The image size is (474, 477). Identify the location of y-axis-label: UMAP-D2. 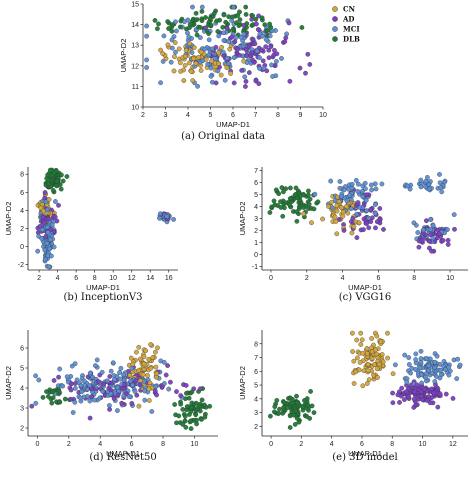
(8, 219).